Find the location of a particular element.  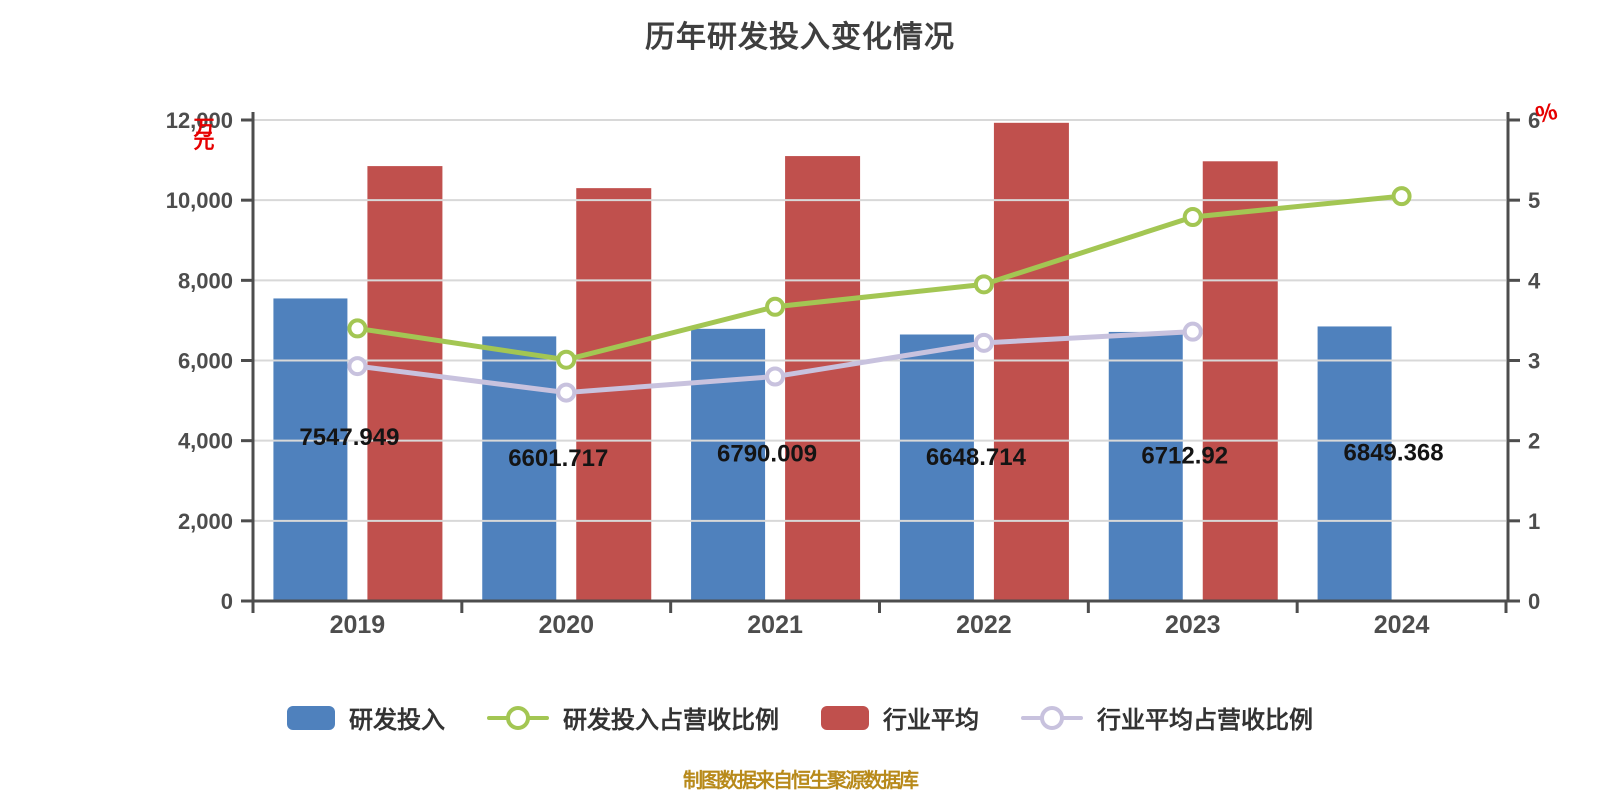

bar-研发投入-2022 is located at coordinates (936, 467).